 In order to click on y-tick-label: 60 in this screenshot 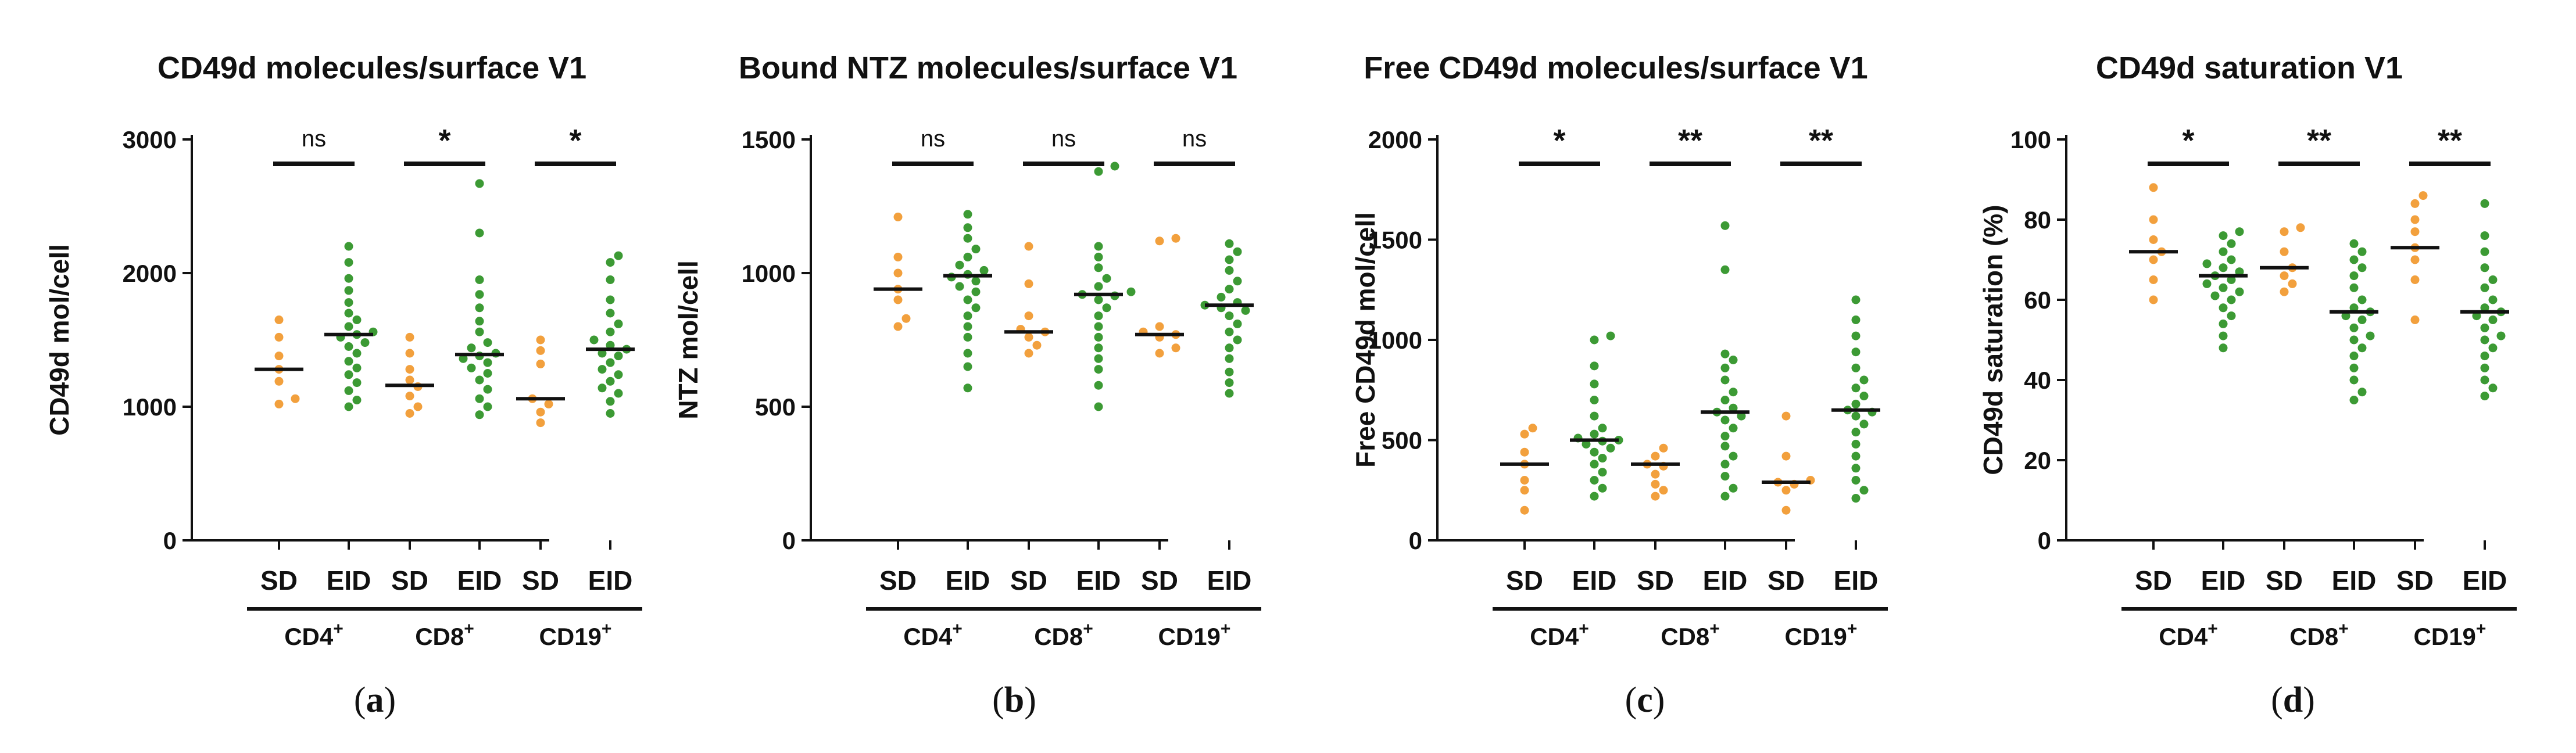, I will do `click(2037, 300)`.